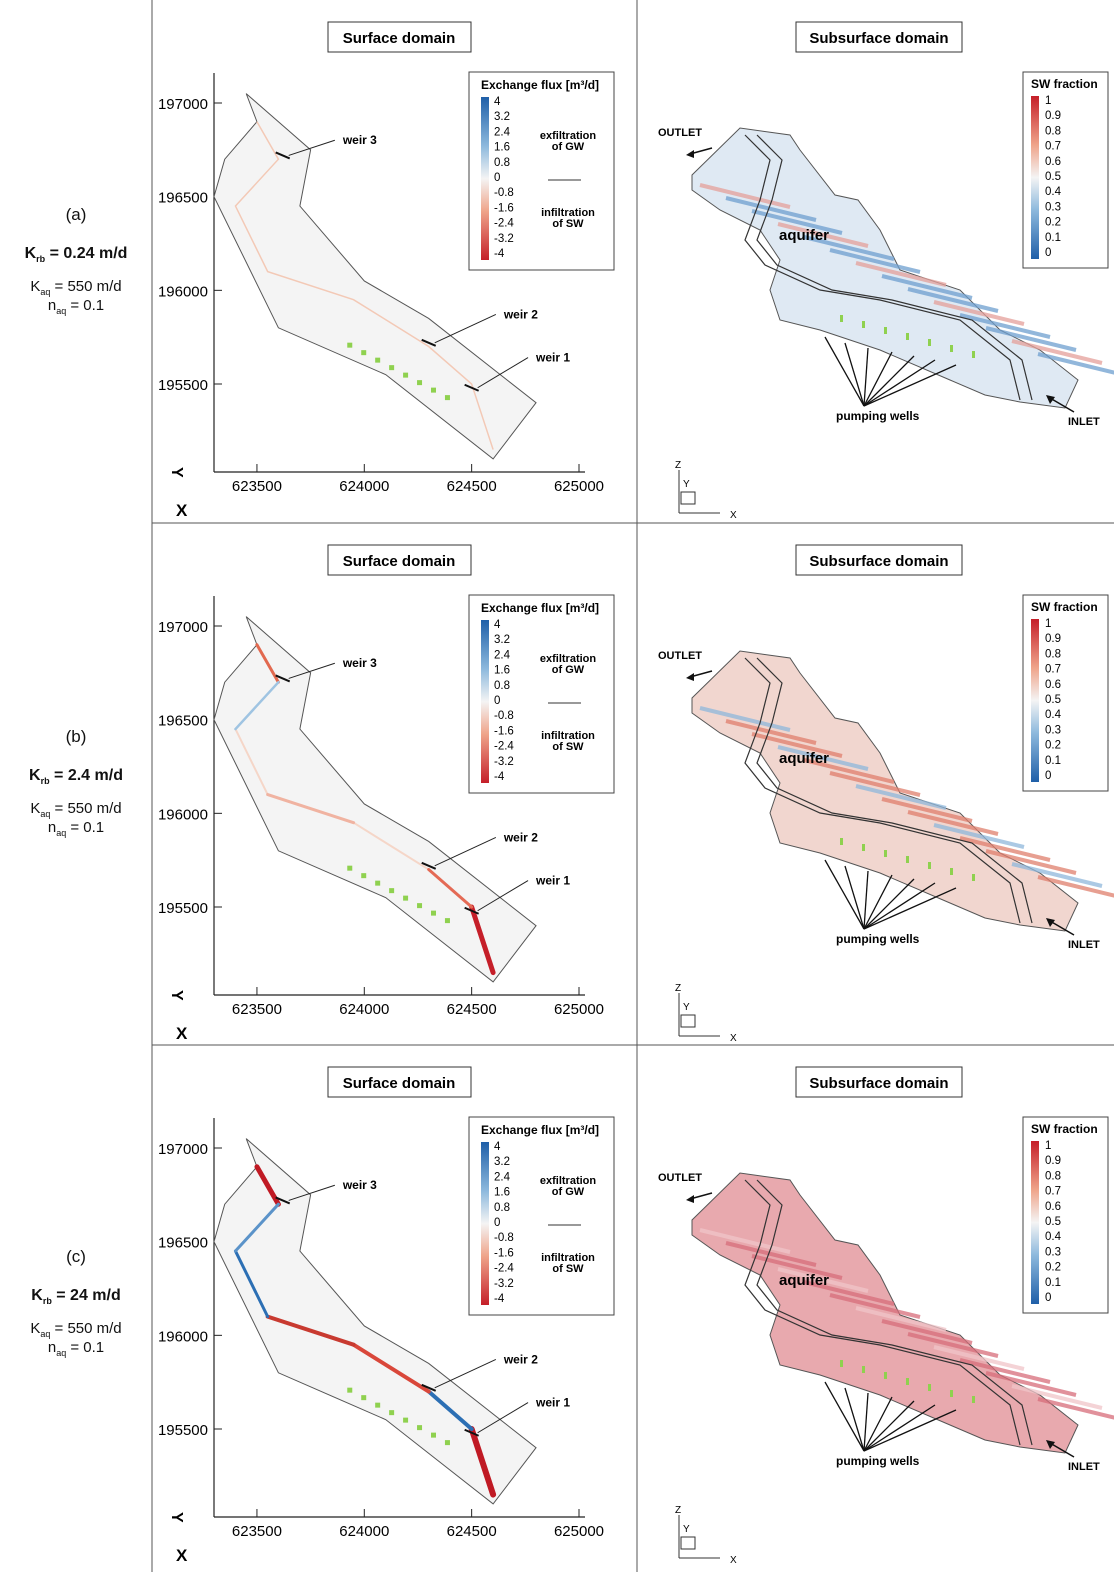 This screenshot has width=1114, height=1572. Describe the element at coordinates (568, 670) in the screenshot. I see `exfil-label: of GW` at that location.